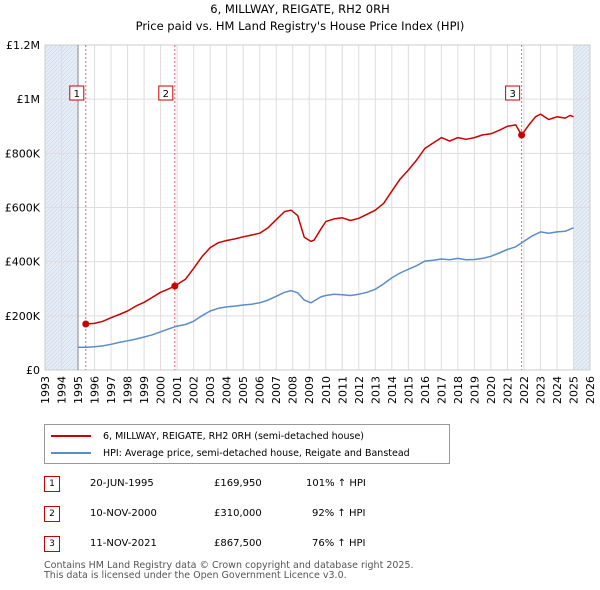 This screenshot has width=600, height=590. Describe the element at coordinates (71, 453) in the screenshot. I see `legend-swatch-hpi` at that location.